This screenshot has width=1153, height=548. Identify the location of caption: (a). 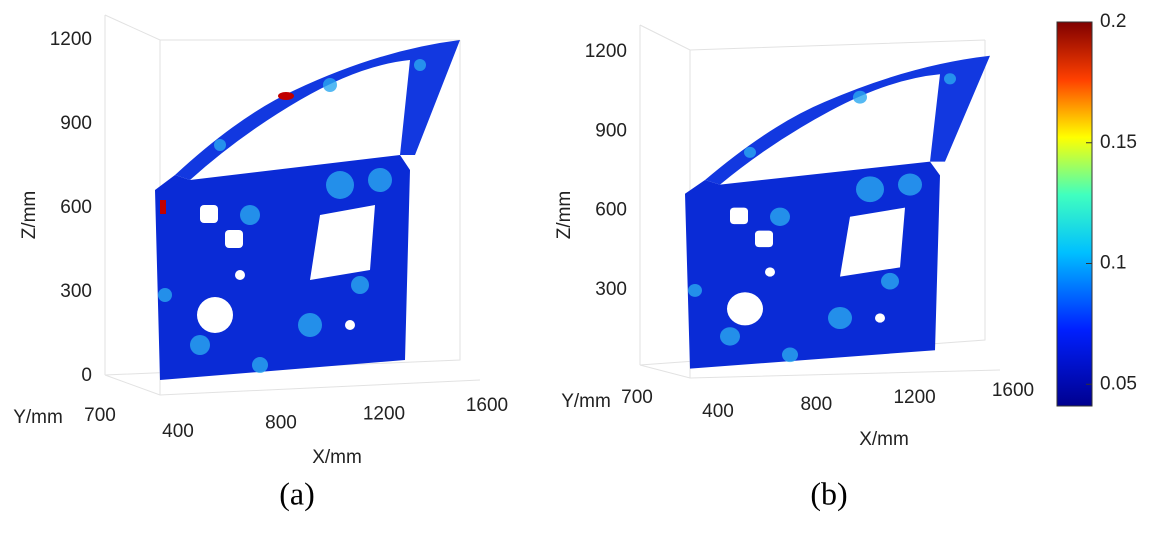
(297, 493).